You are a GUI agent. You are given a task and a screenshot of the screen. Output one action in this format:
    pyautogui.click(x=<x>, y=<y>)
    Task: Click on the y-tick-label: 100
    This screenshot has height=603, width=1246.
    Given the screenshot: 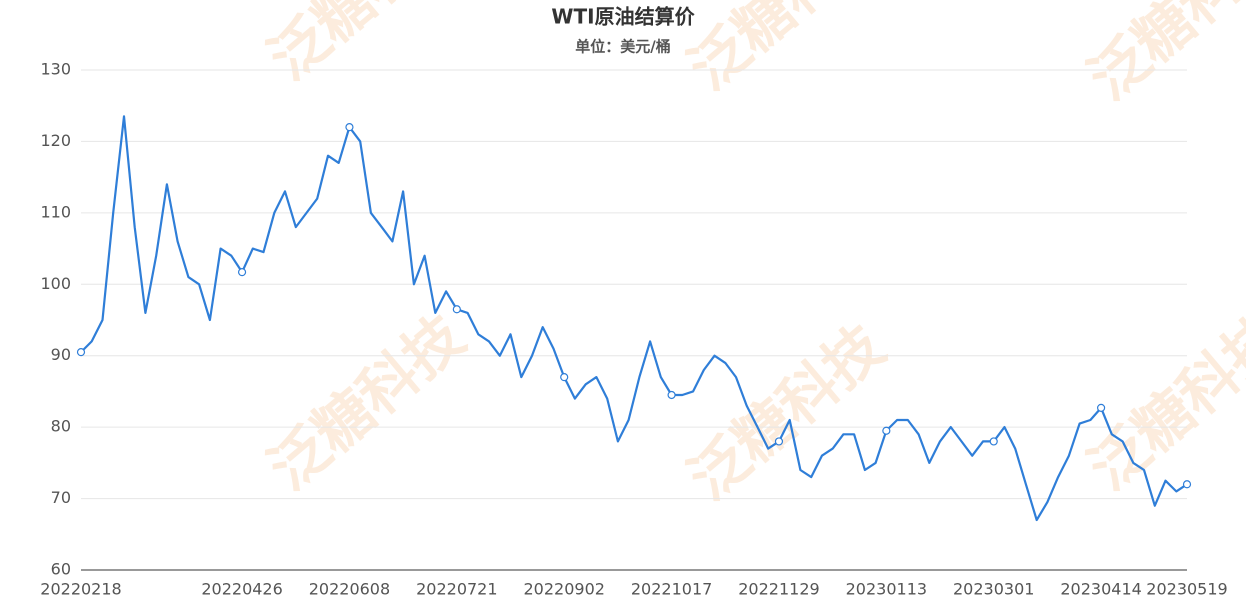 What is the action you would take?
    pyautogui.click(x=55, y=283)
    